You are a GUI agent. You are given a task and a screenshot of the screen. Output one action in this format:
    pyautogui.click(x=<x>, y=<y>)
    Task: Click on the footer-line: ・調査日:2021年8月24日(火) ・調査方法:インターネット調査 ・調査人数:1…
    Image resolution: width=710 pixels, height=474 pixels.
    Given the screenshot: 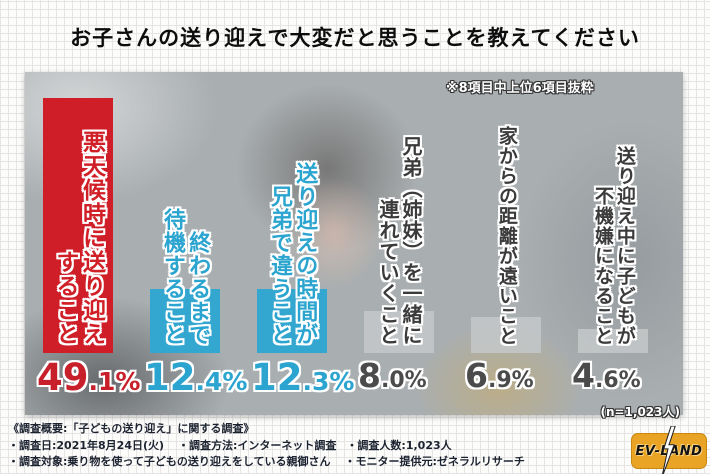 What is the action you would take?
    pyautogui.click(x=318, y=446)
    